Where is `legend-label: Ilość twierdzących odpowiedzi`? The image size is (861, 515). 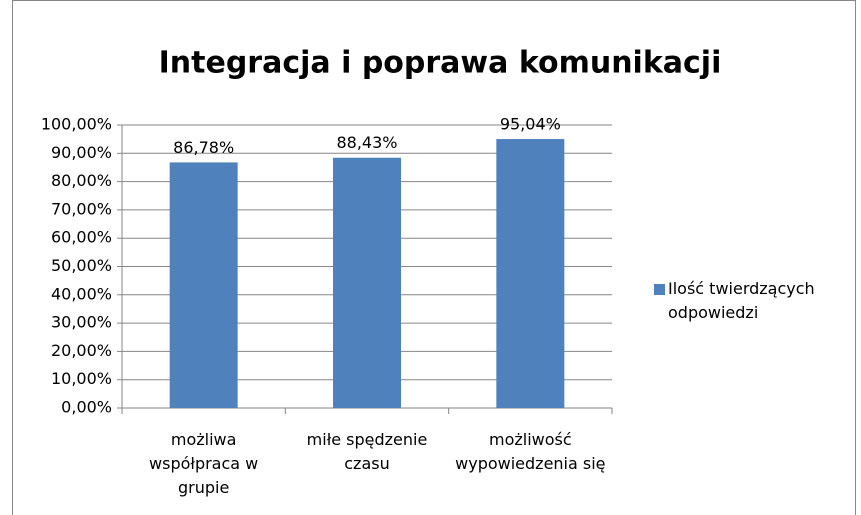 legend-label: Ilość twierdzących odpowiedzi is located at coordinates (741, 300).